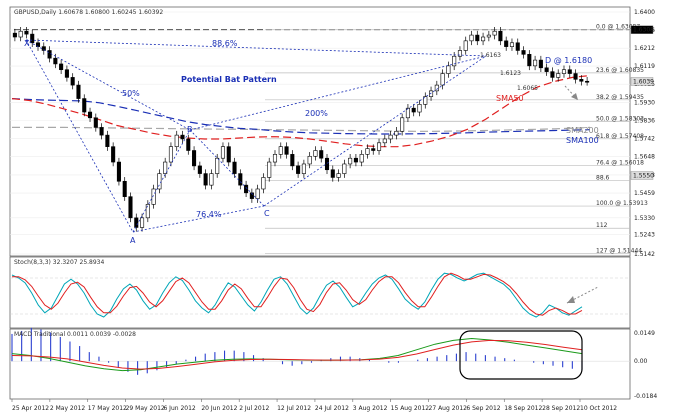 The image size is (676, 418). Describe the element at coordinates (190, 129) in the screenshot. I see `label-b: B` at that location.